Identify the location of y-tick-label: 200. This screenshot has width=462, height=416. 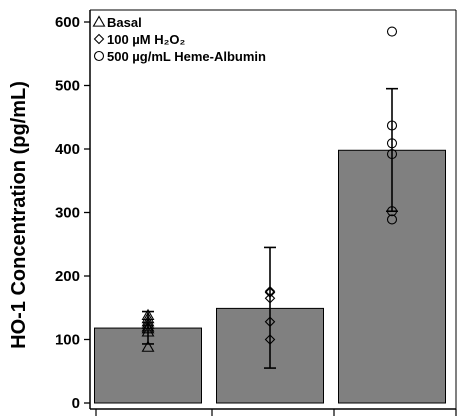
(67, 276).